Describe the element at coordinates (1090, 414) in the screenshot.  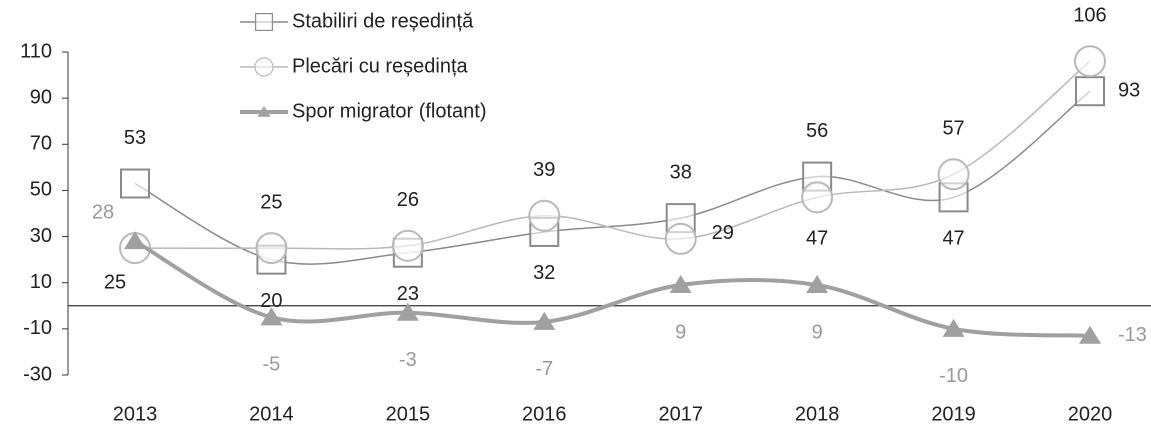
I see `x-tick-label: 2020` at that location.